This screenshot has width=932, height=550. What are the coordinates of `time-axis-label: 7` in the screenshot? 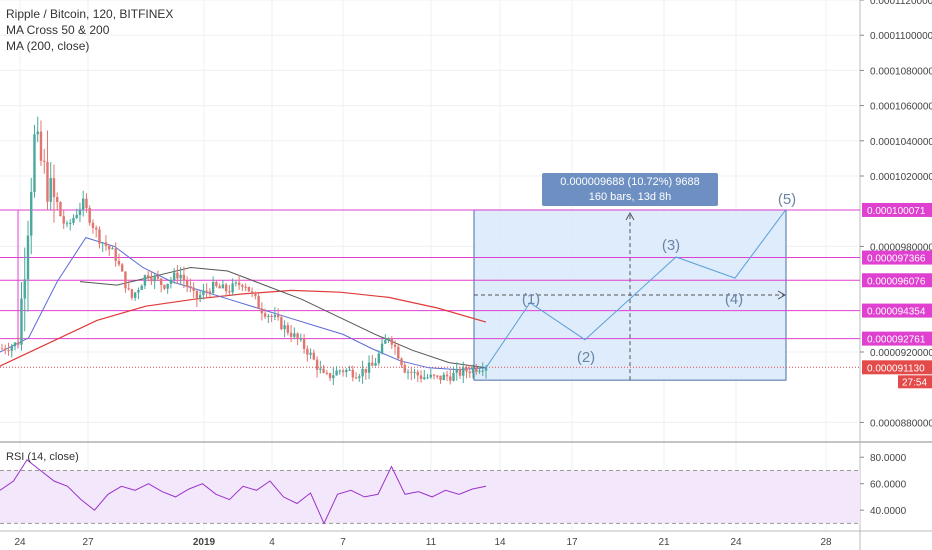 It's located at (343, 542).